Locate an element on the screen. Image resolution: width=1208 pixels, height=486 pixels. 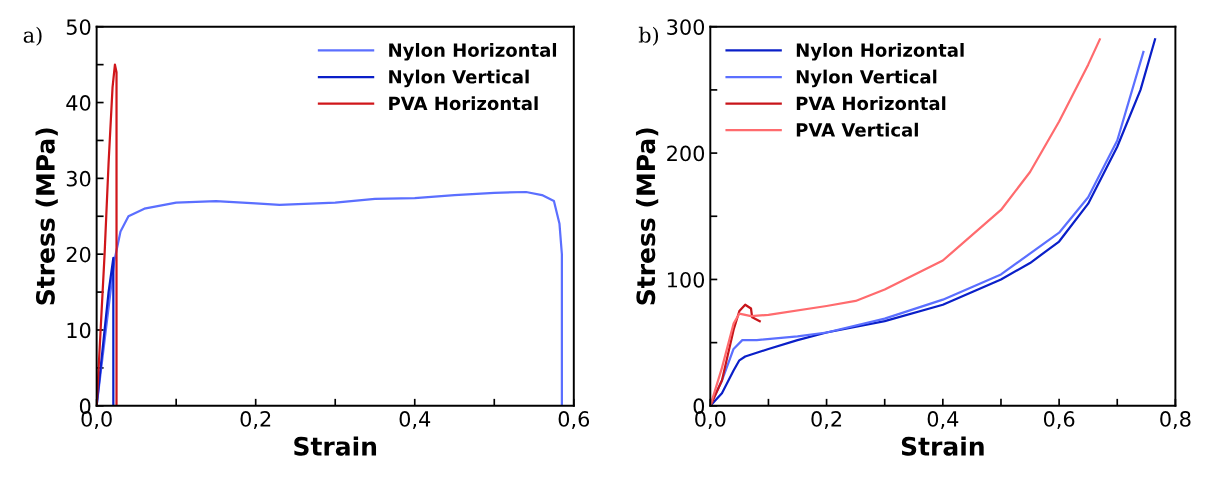
text: a) is located at coordinates (32, 36).